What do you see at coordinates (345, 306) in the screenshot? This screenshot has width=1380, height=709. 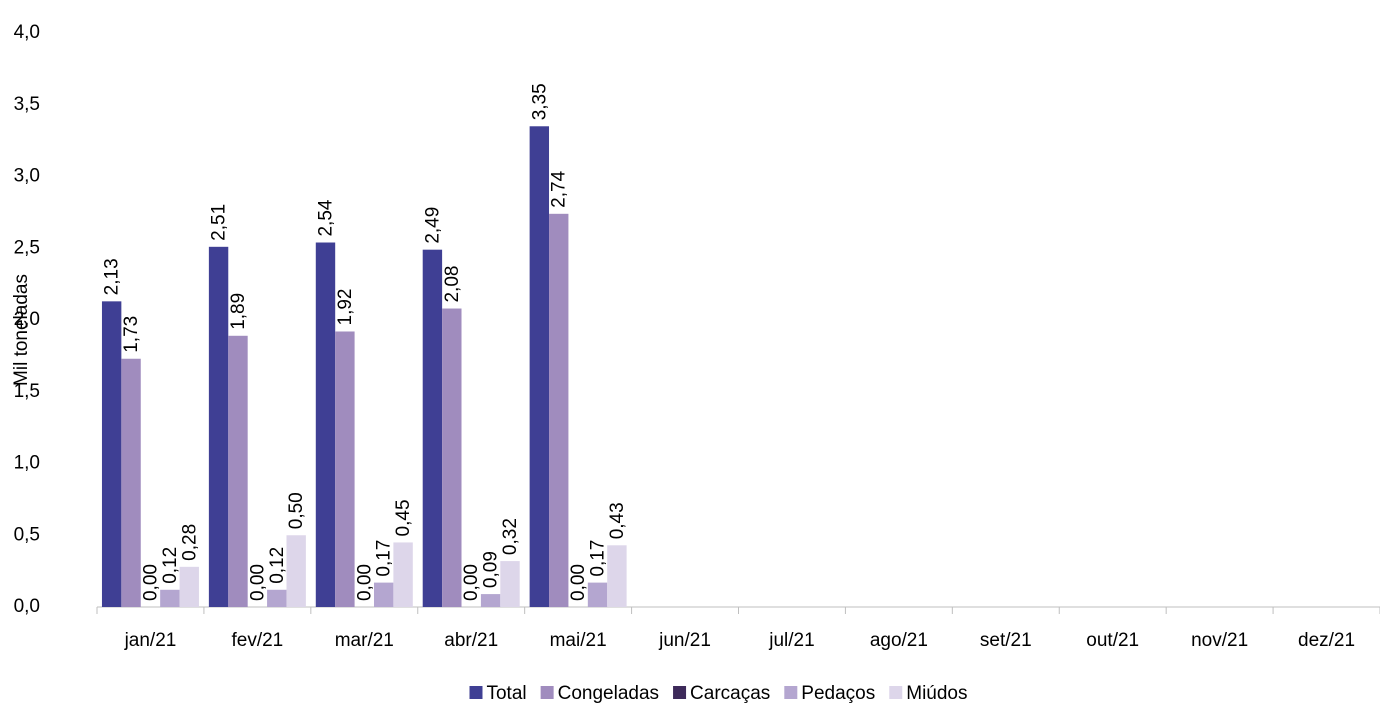 I see `value-label: 1,92` at bounding box center [345, 306].